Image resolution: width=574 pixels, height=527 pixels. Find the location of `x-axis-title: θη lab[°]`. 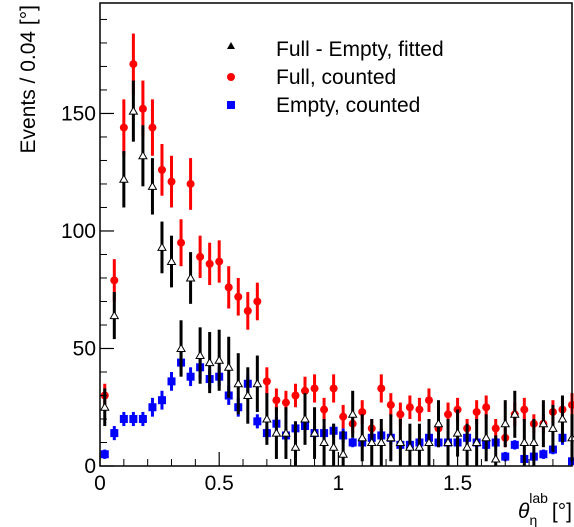

x-axis-title: θη lab[°] is located at coordinates (545, 508).